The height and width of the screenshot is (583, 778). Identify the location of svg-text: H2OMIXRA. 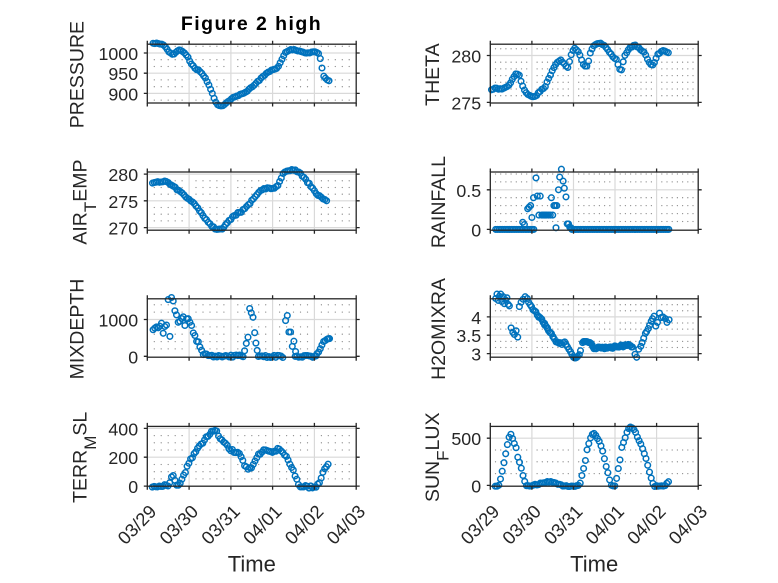
(439, 329).